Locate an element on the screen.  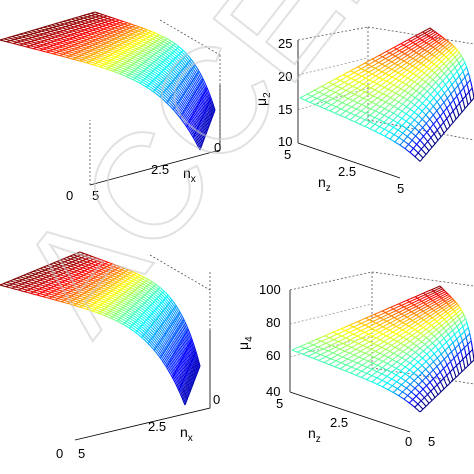
panel-1-mesh-line-1907 is located at coordinates (158, 75).